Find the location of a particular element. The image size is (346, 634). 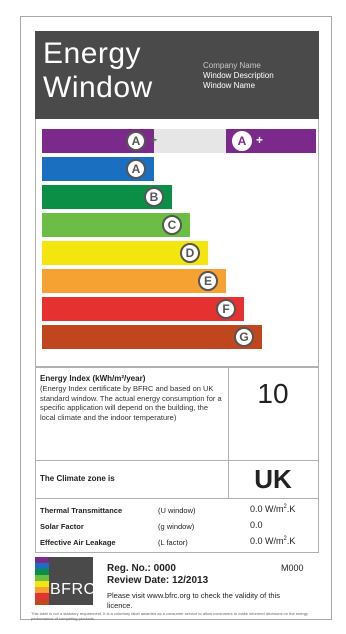

thermal-transmittance-value: 0.0 W/m2.K is located at coordinates (273, 509).